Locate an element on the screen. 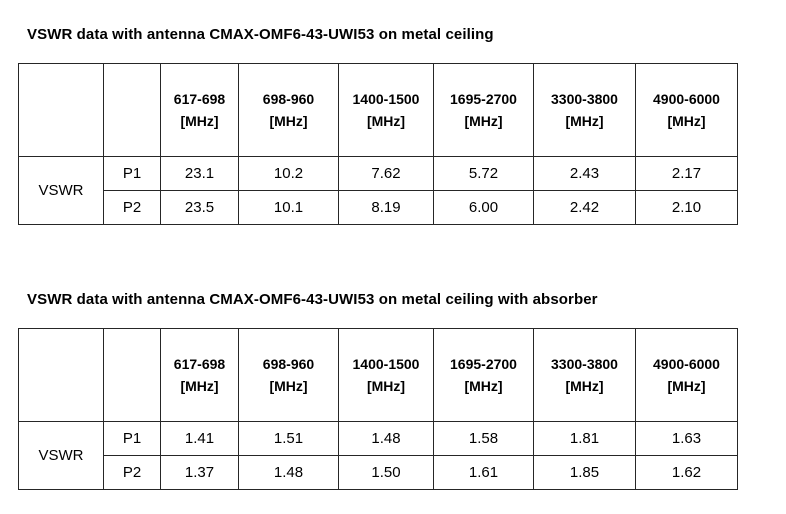  value-cell: 5.72 is located at coordinates (483, 173).